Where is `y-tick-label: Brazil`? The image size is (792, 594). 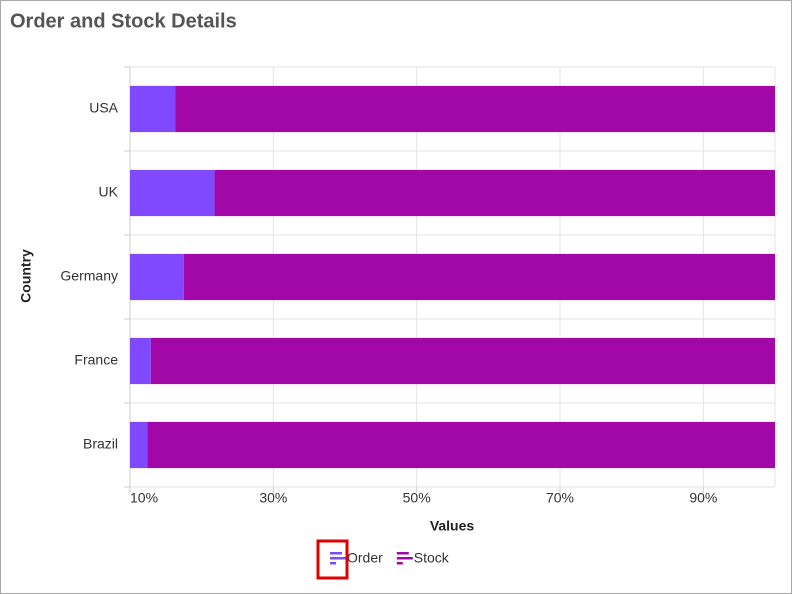 y-tick-label: Brazil is located at coordinates (100, 444).